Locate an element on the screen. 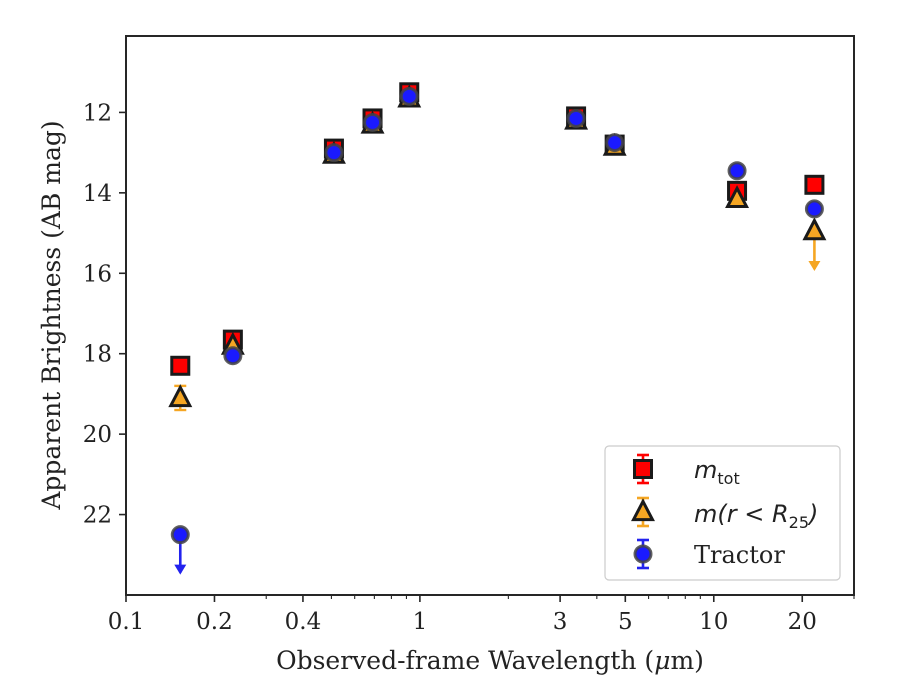 This screenshot has height=700, width=900. x-tick-label: 0.2 is located at coordinates (214, 622).